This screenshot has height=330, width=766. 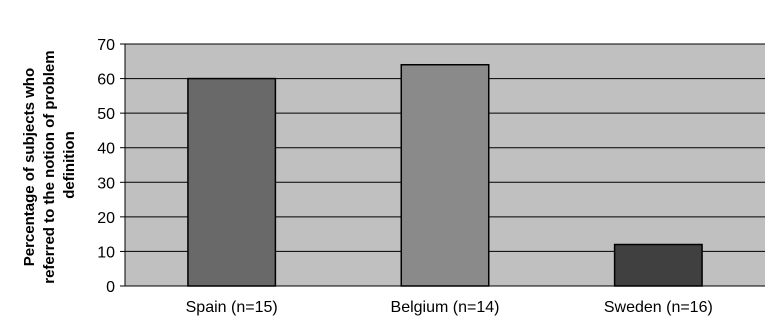 I want to click on y-axis-label-line-3: definition, so click(x=69, y=165).